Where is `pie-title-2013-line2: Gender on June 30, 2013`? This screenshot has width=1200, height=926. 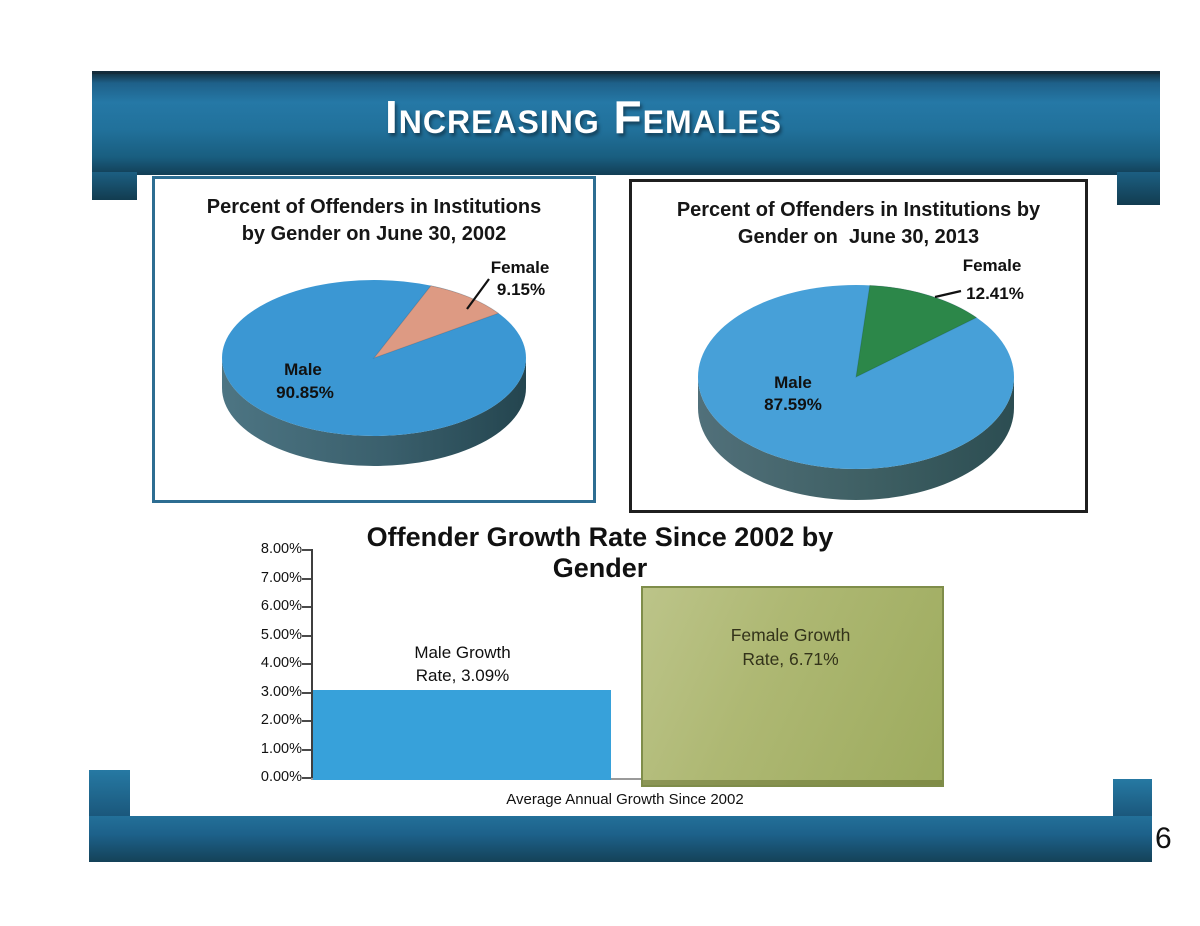 pie-title-2013-line2: Gender on June 30, 2013 is located at coordinates (858, 237).